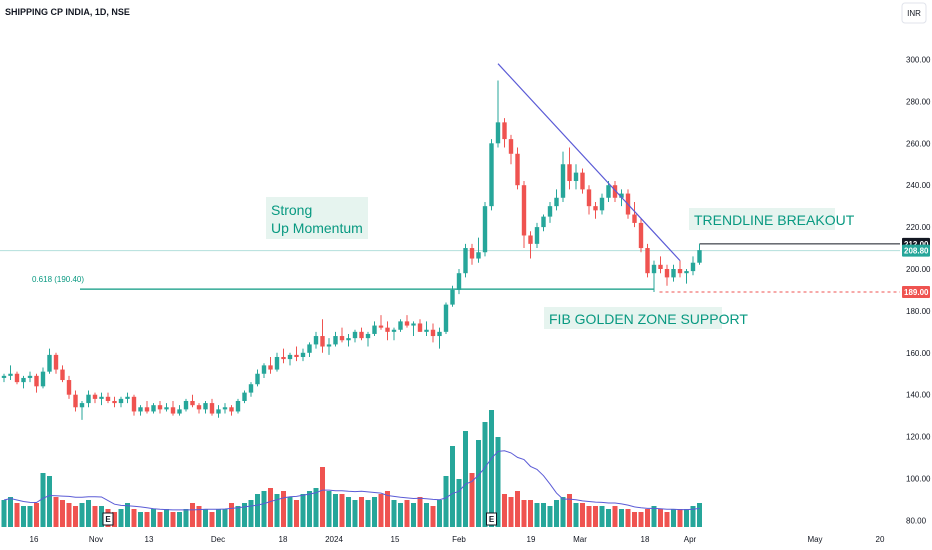 The image size is (932, 550). What do you see at coordinates (918, 353) in the screenshot?
I see `price-tick-label: 160.00` at bounding box center [918, 353].